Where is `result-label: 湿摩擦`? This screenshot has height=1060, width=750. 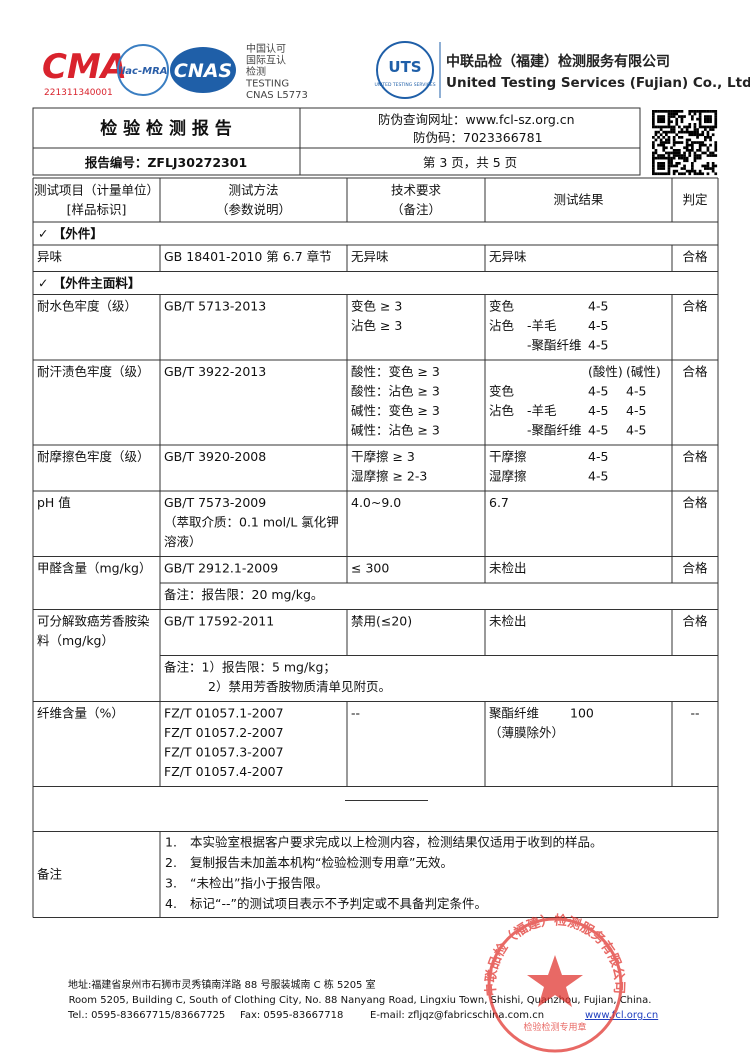
result-label: 湿摩擦 is located at coordinates (508, 476).